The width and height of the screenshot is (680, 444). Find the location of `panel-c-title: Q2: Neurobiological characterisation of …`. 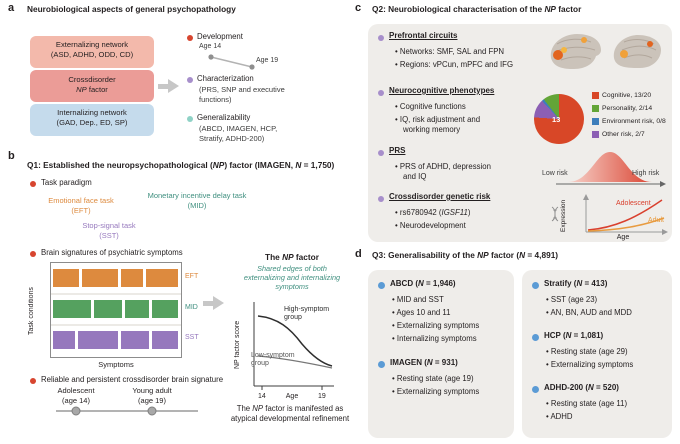

panel-c-title: Q2: Neurobiological characterisation of … is located at coordinates (477, 9).